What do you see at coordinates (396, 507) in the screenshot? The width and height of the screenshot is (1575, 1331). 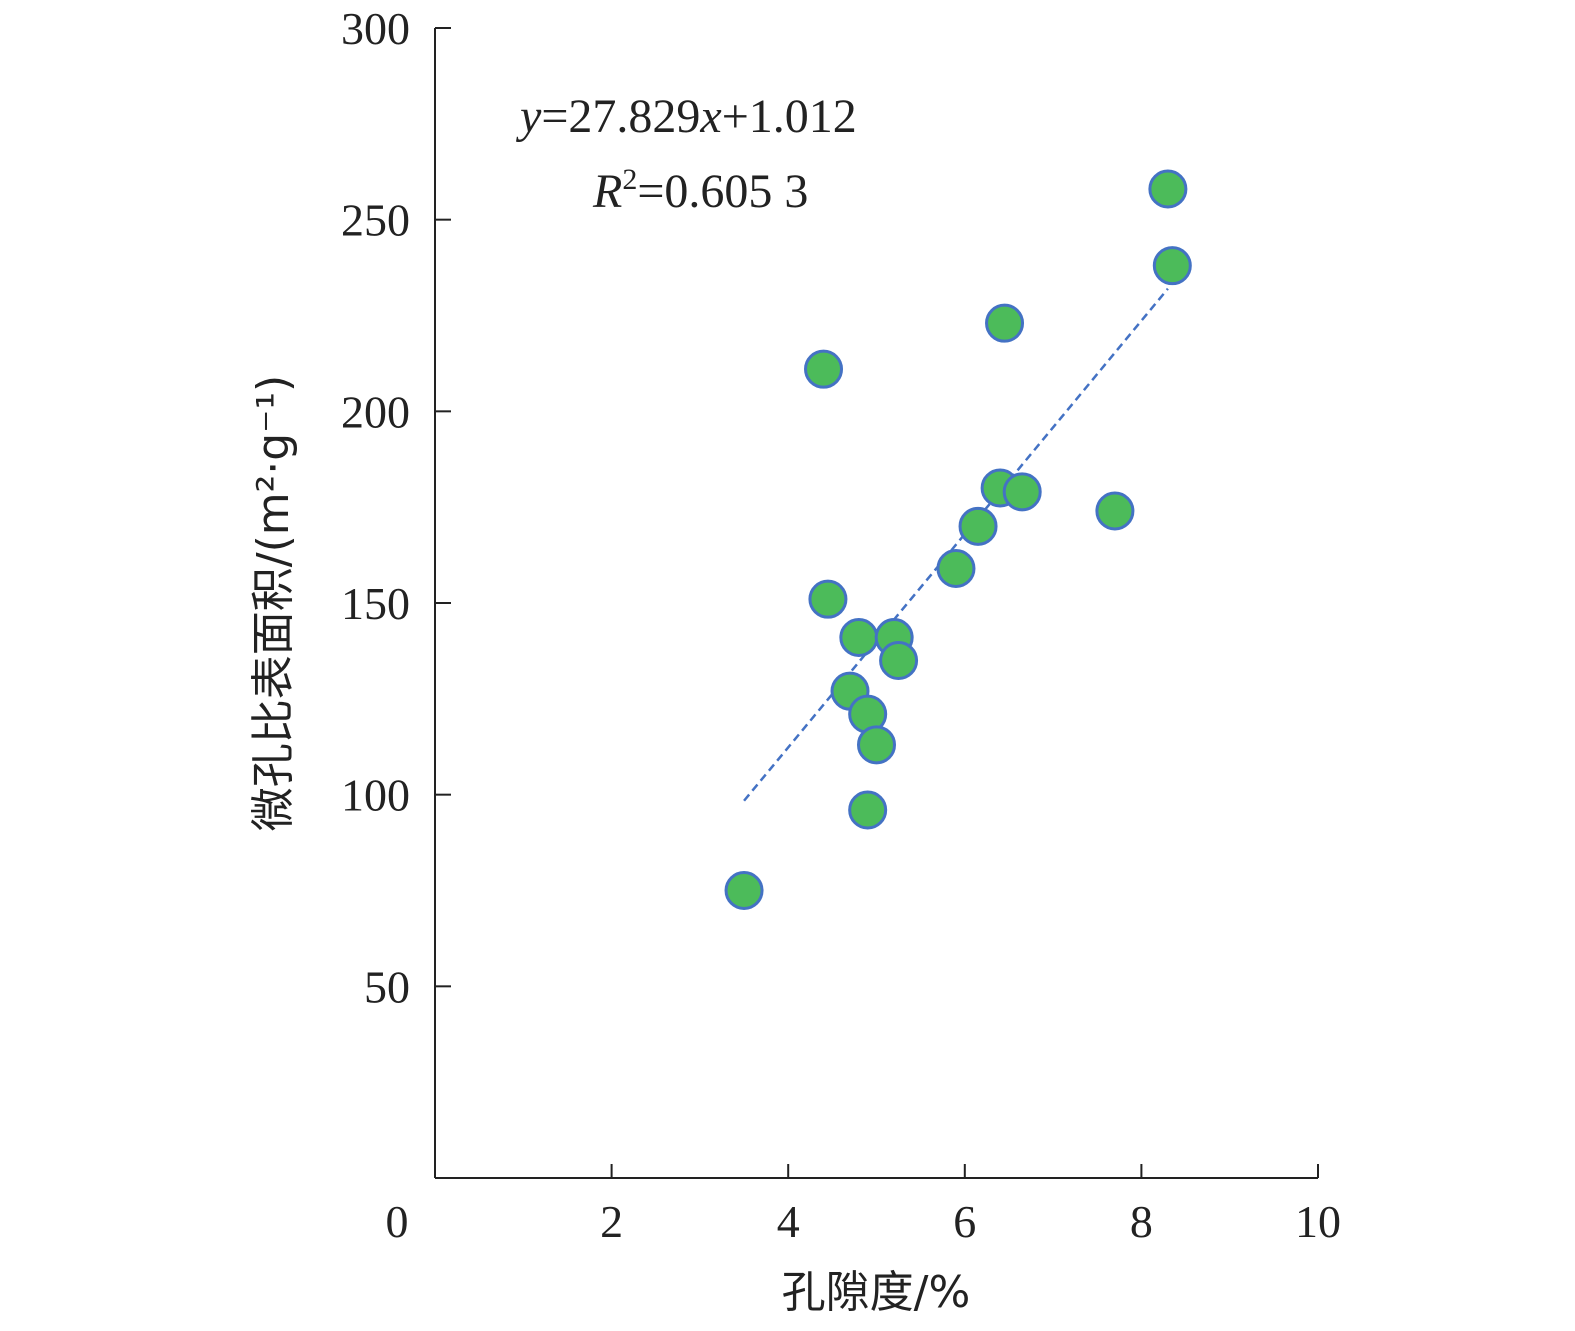 I see `y-ticks: 50 100 150 200 250 300` at bounding box center [396, 507].